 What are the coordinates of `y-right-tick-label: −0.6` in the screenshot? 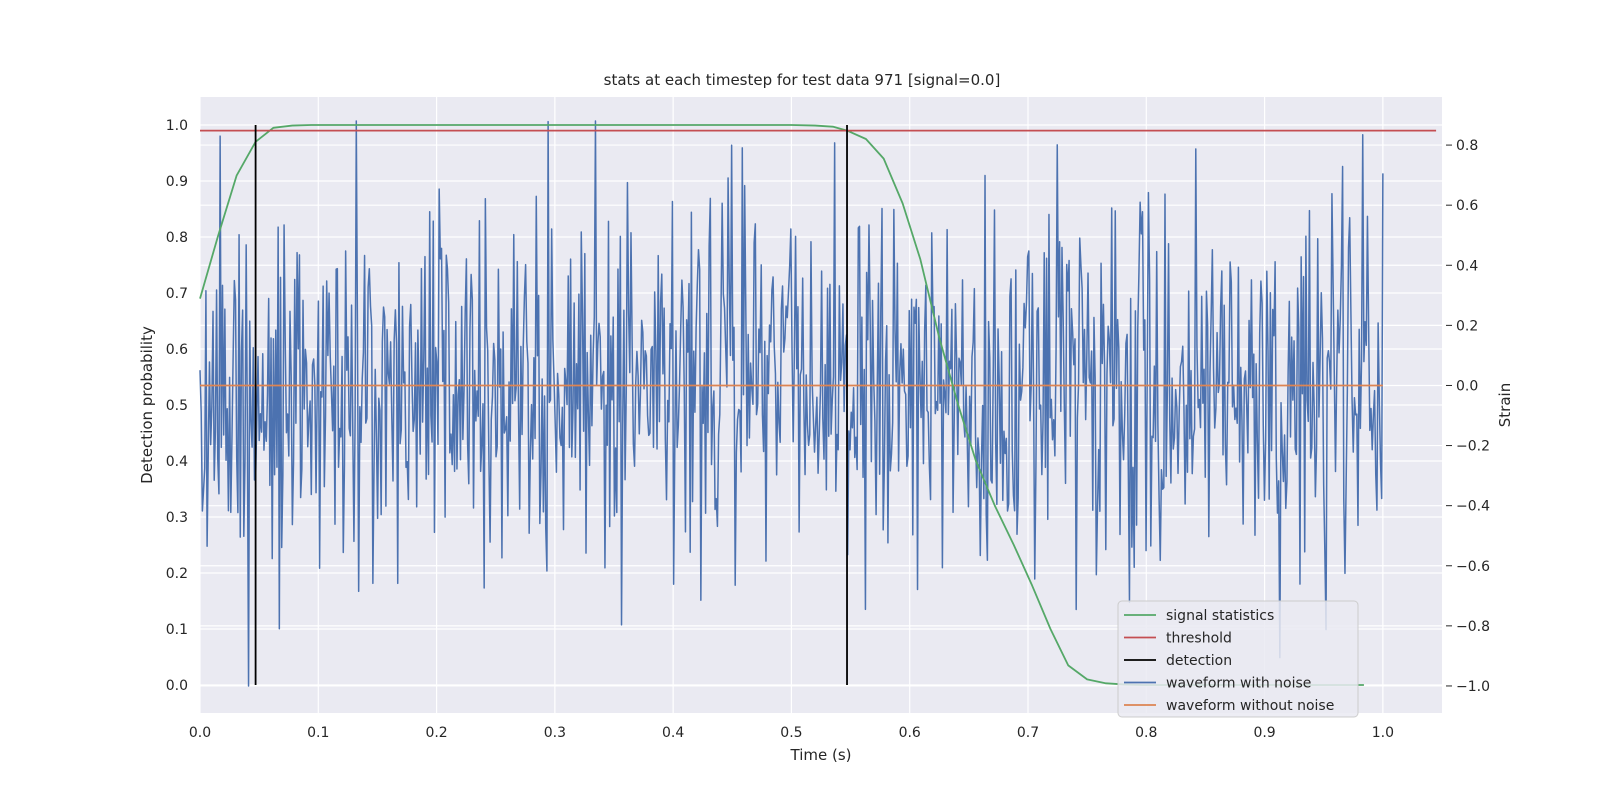 It's located at (1473, 567).